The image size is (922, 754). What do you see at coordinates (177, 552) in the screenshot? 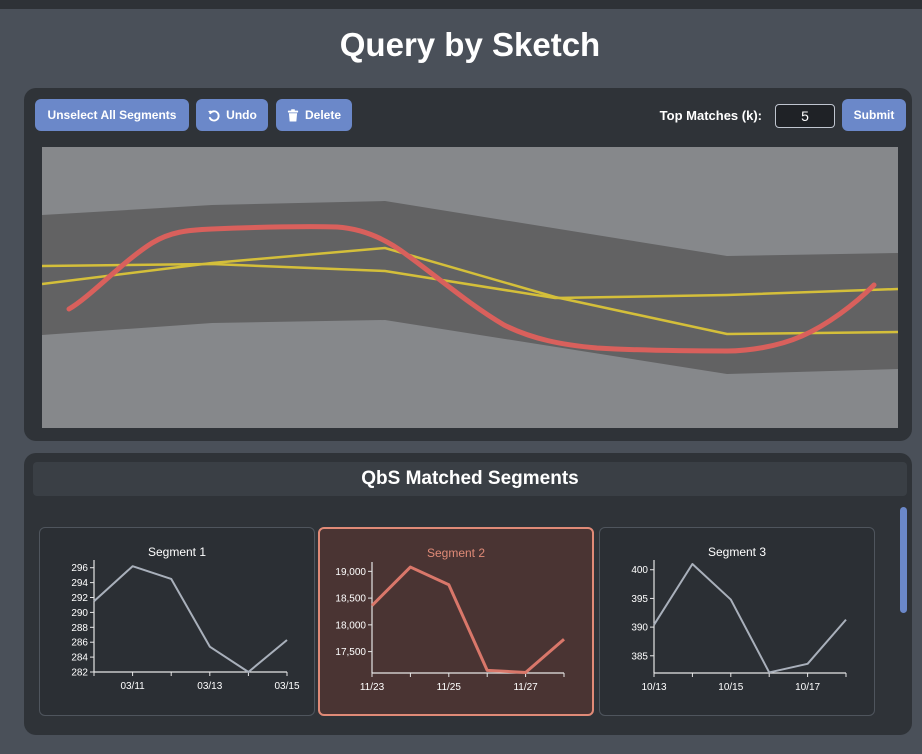
I see `segment-1-title: Segment 1` at bounding box center [177, 552].